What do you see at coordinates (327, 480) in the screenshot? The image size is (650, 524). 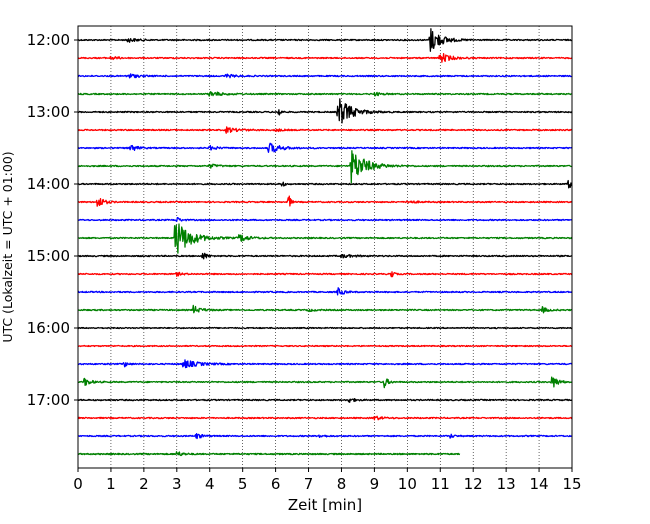 I see `x-axis: 0 1 2 3 4 5 6 7 8 9 10 11 12 13 14 15` at bounding box center [327, 480].